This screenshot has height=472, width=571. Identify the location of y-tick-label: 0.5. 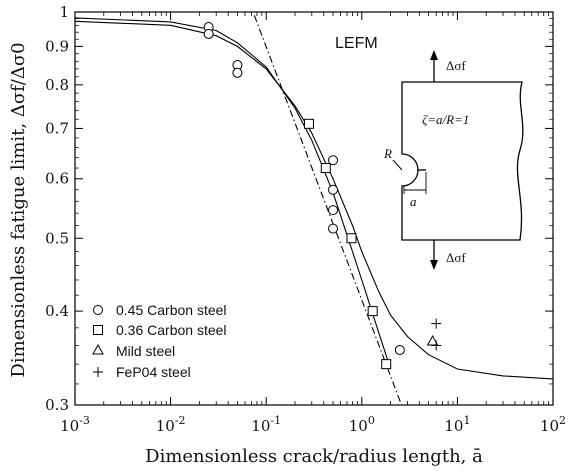
(57, 238).